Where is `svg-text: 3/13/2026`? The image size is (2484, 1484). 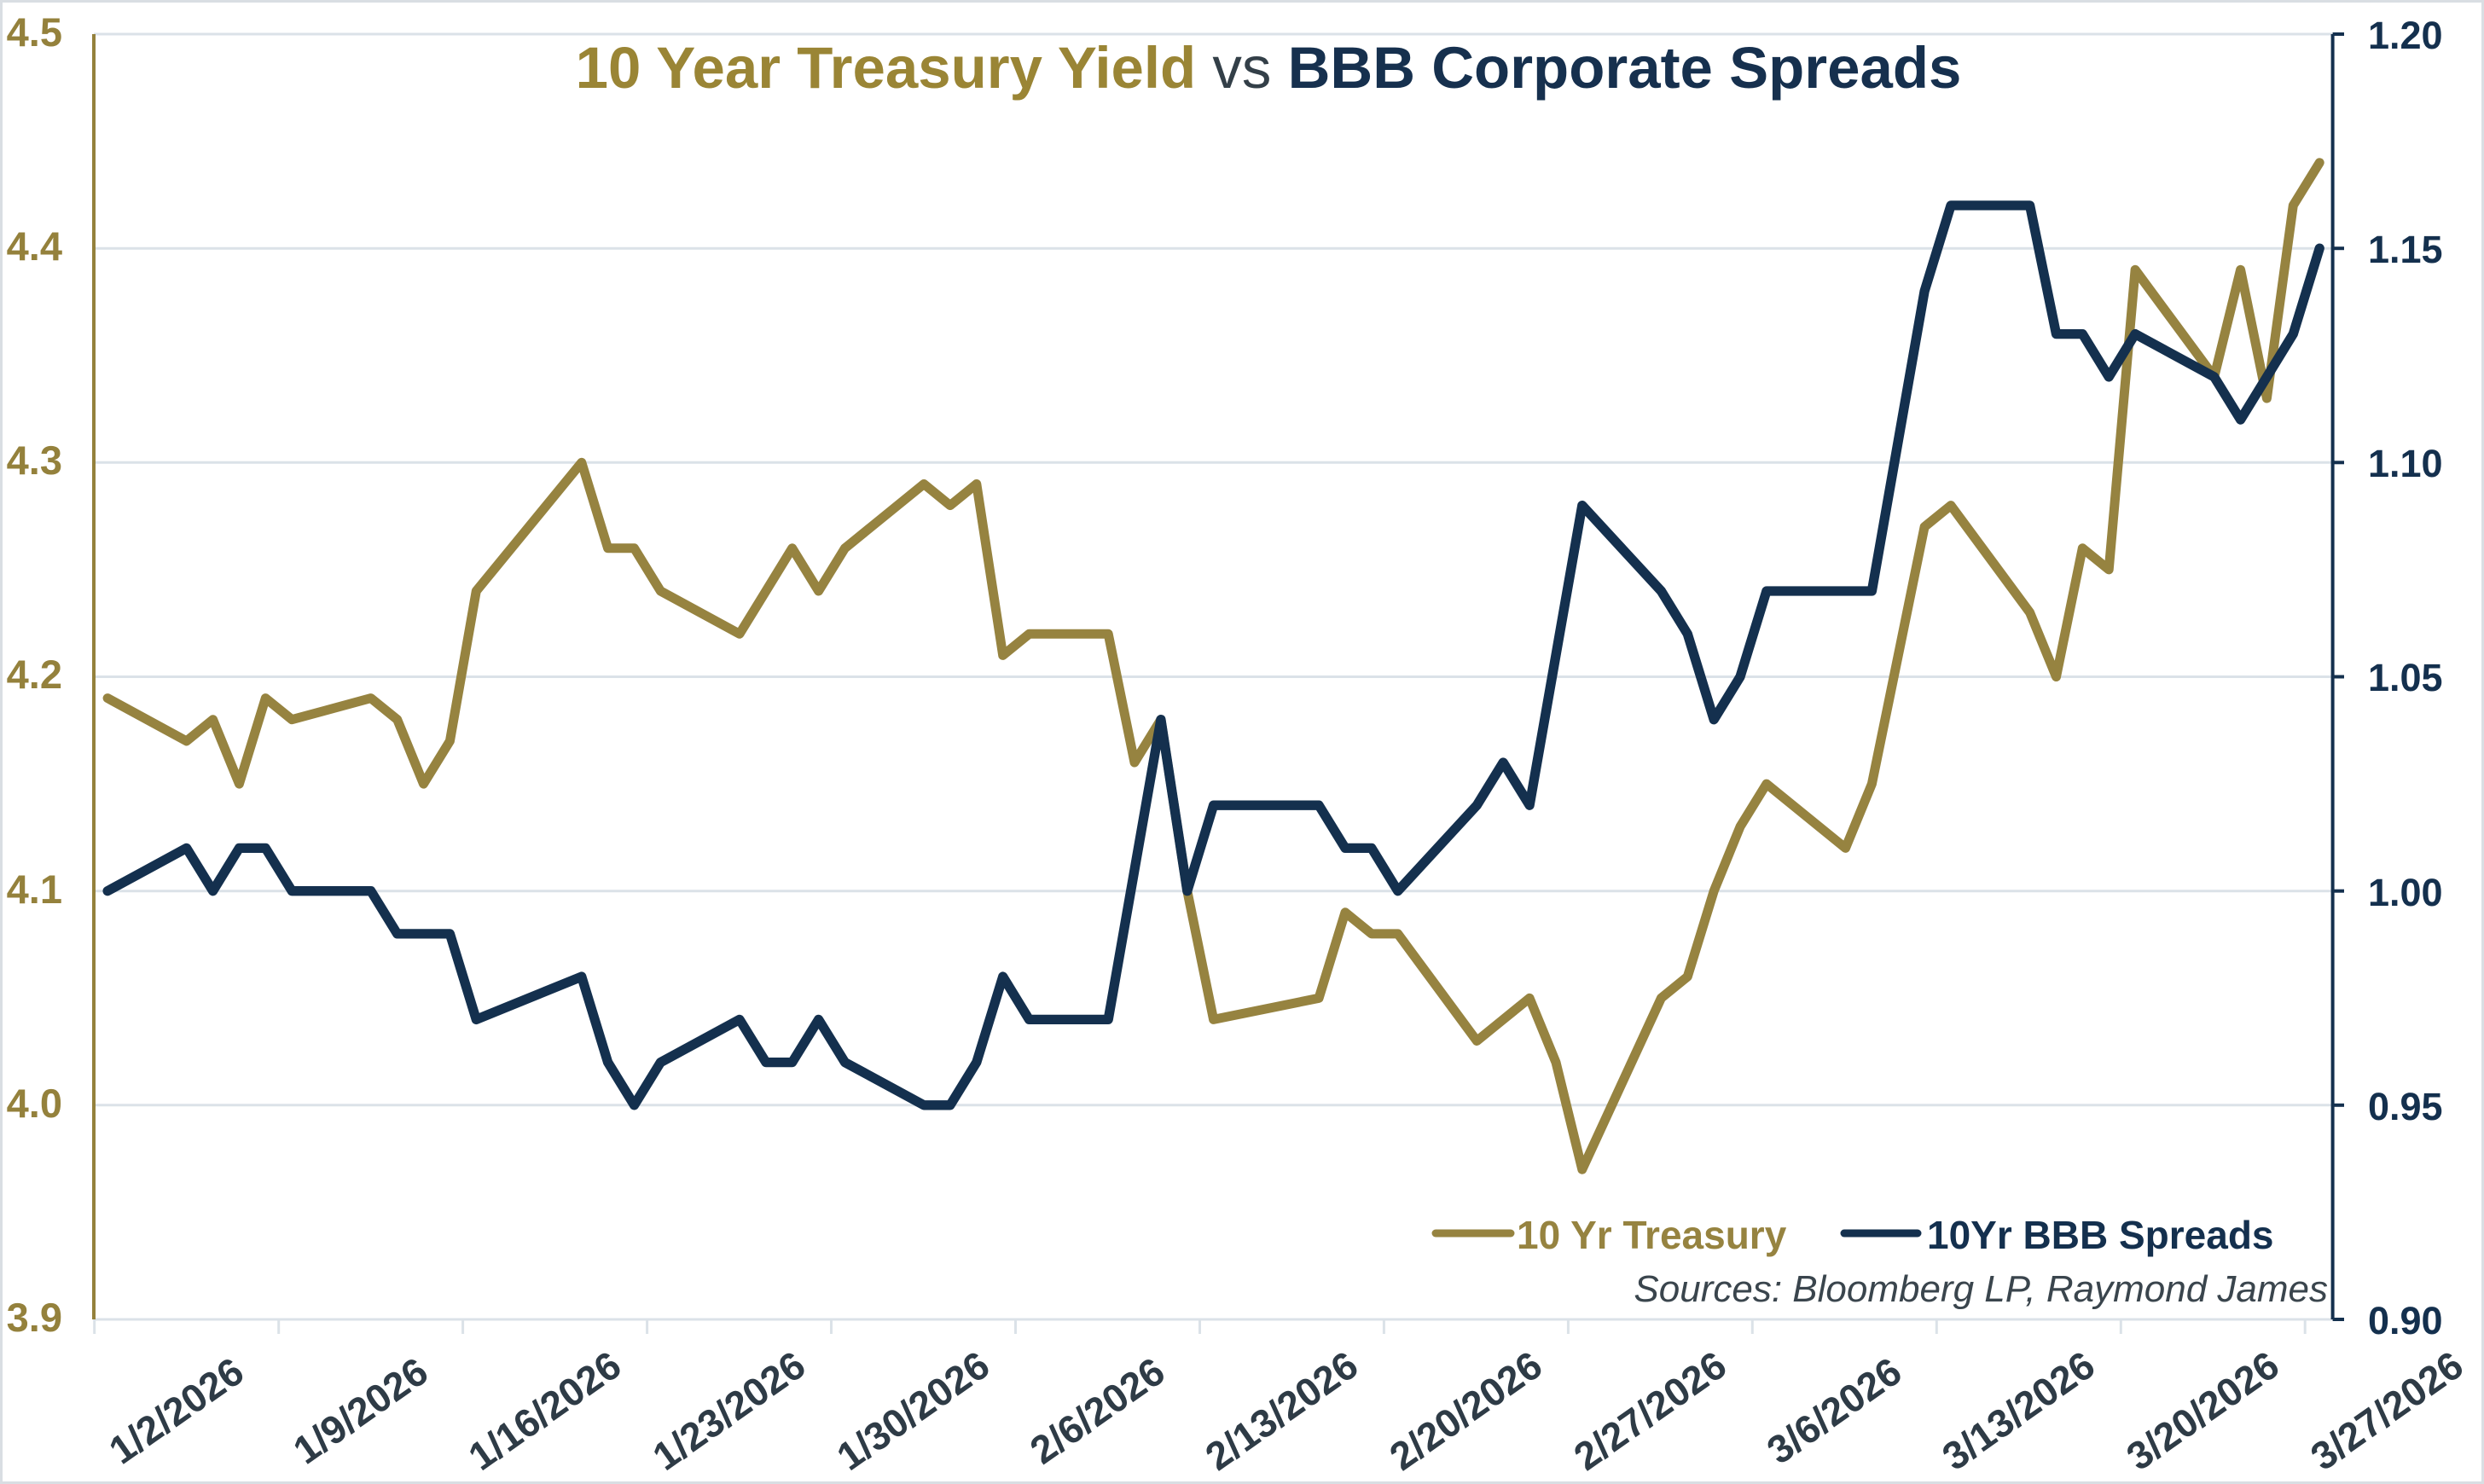 svg-text: 3/13/2026 is located at coordinates (2018, 1410).